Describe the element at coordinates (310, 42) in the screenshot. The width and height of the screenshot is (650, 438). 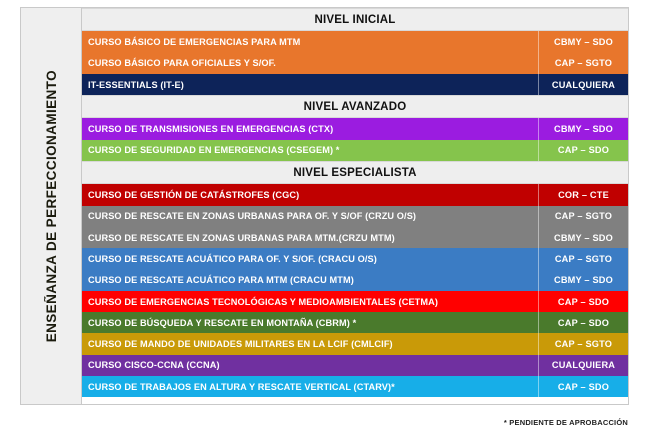
I see `course-name-cell: CURSO BÁSICO DE EMERGENCIAS PARA MTM` at that location.